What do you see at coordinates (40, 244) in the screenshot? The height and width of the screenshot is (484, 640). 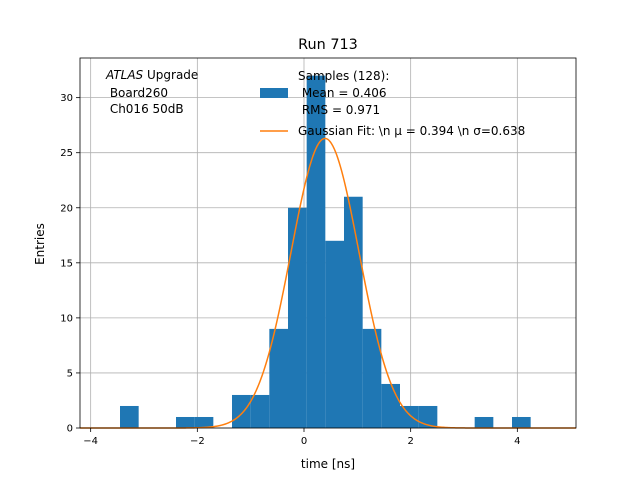 I see `y-axis-label: Entries` at bounding box center [40, 244].